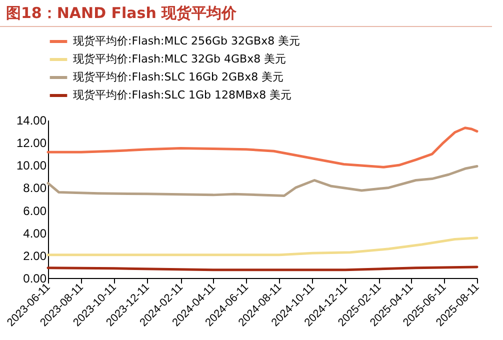 The width and height of the screenshot is (503, 340). Describe the element at coordinates (178, 77) in the screenshot. I see `legend-label: 现货平均价:Flash:SLC 16Gb 2GBx8 美元` at that location.